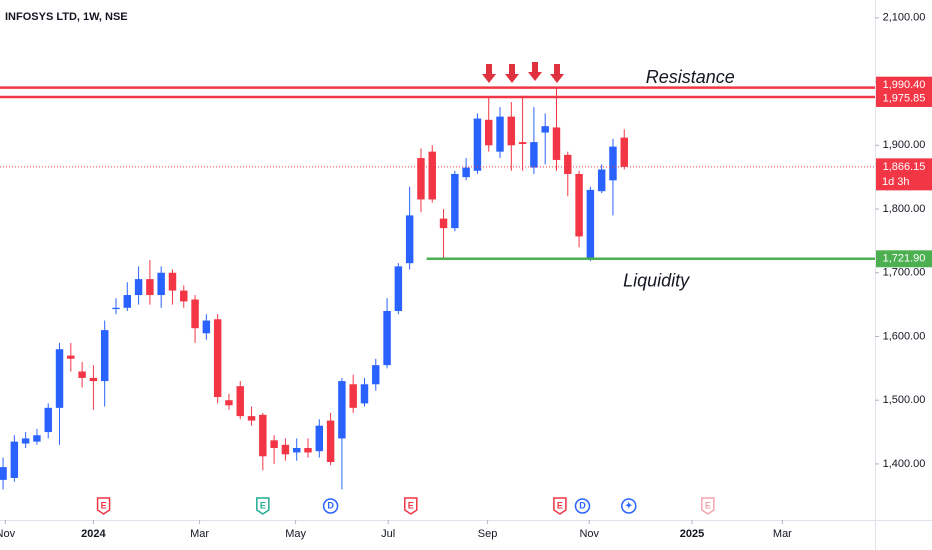 The image size is (932, 550). What do you see at coordinates (295, 534) in the screenshot?
I see `x-tick-label: May` at bounding box center [295, 534].